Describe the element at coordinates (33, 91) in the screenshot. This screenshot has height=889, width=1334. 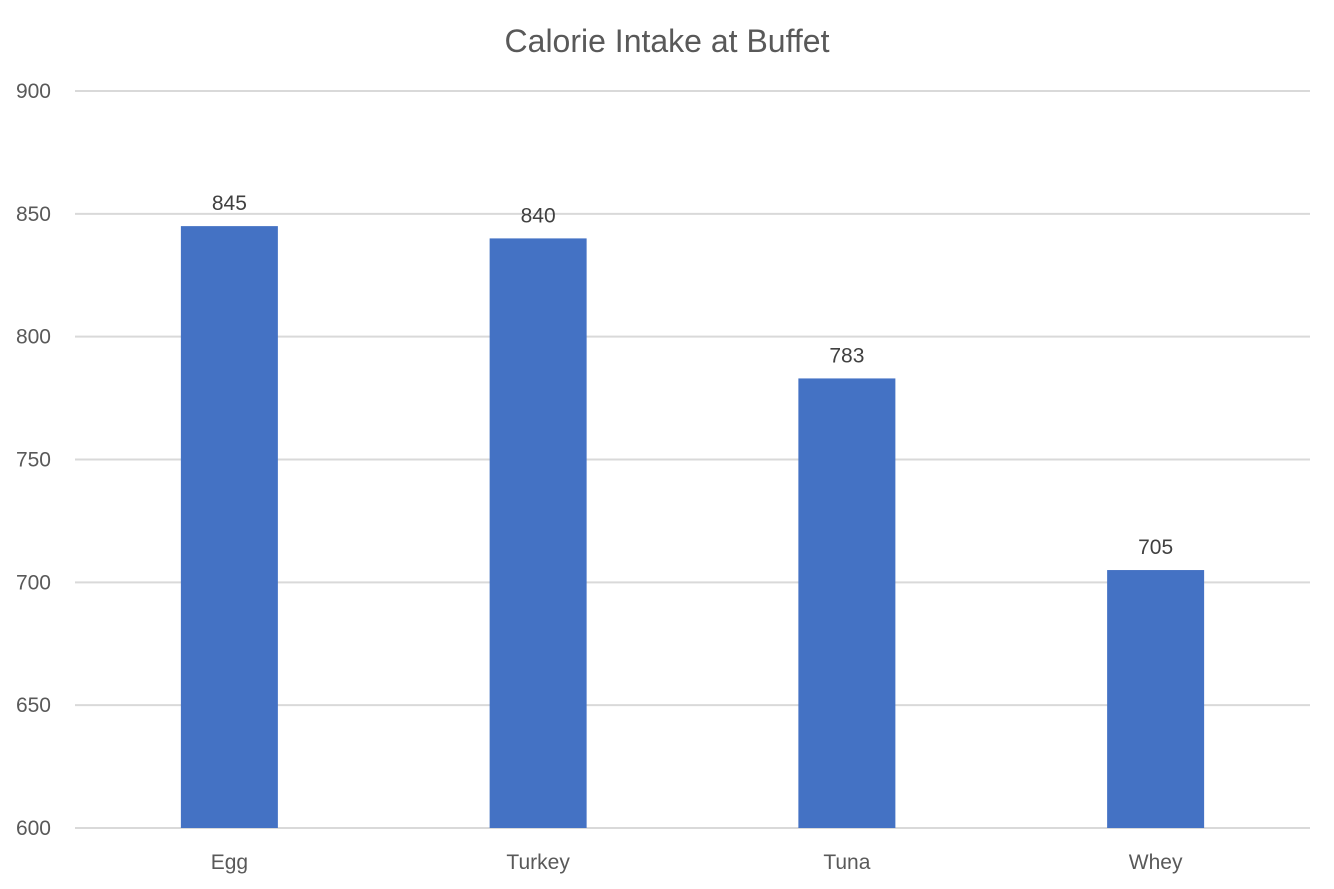
I see `y-tick-label: 900` at that location.